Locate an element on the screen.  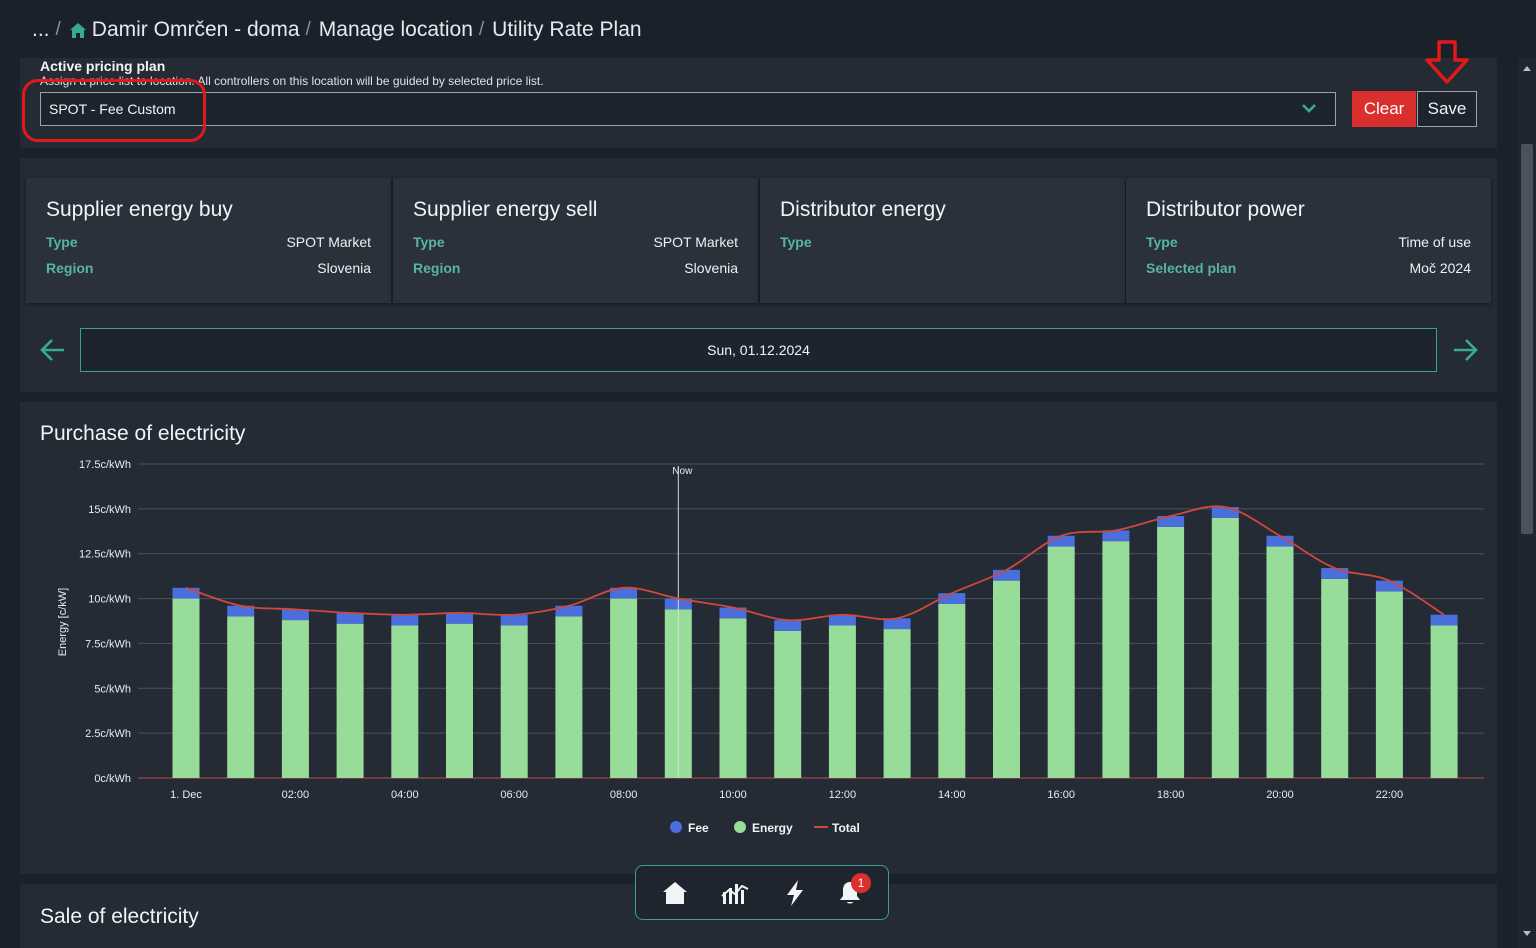
y-tick-label: 5c/kWh is located at coordinates (112, 689).